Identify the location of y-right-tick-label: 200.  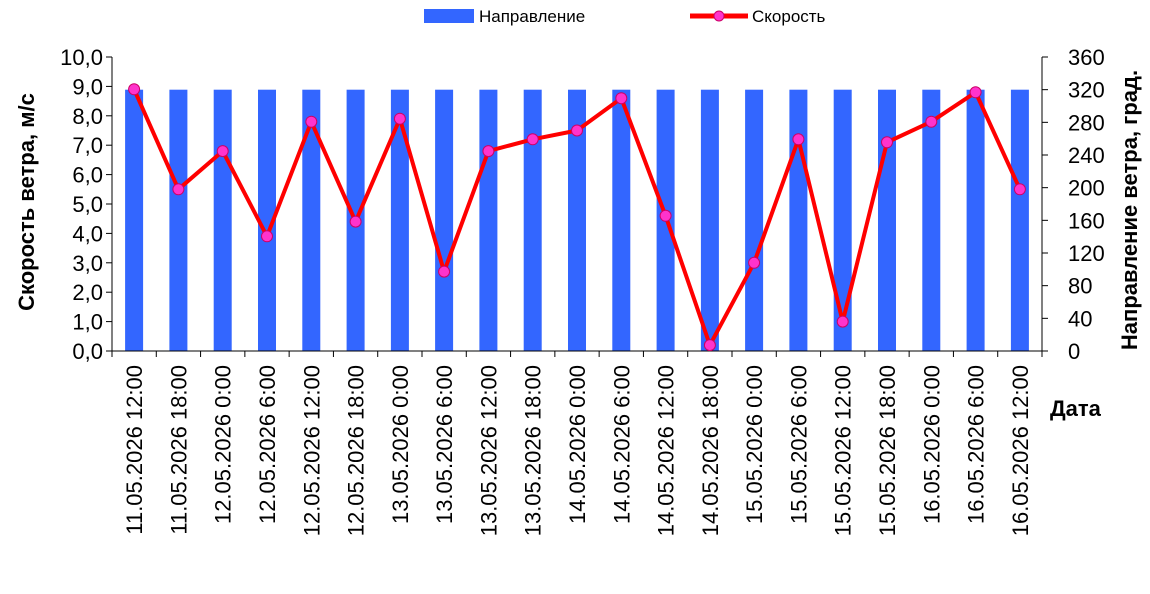
(1086, 188).